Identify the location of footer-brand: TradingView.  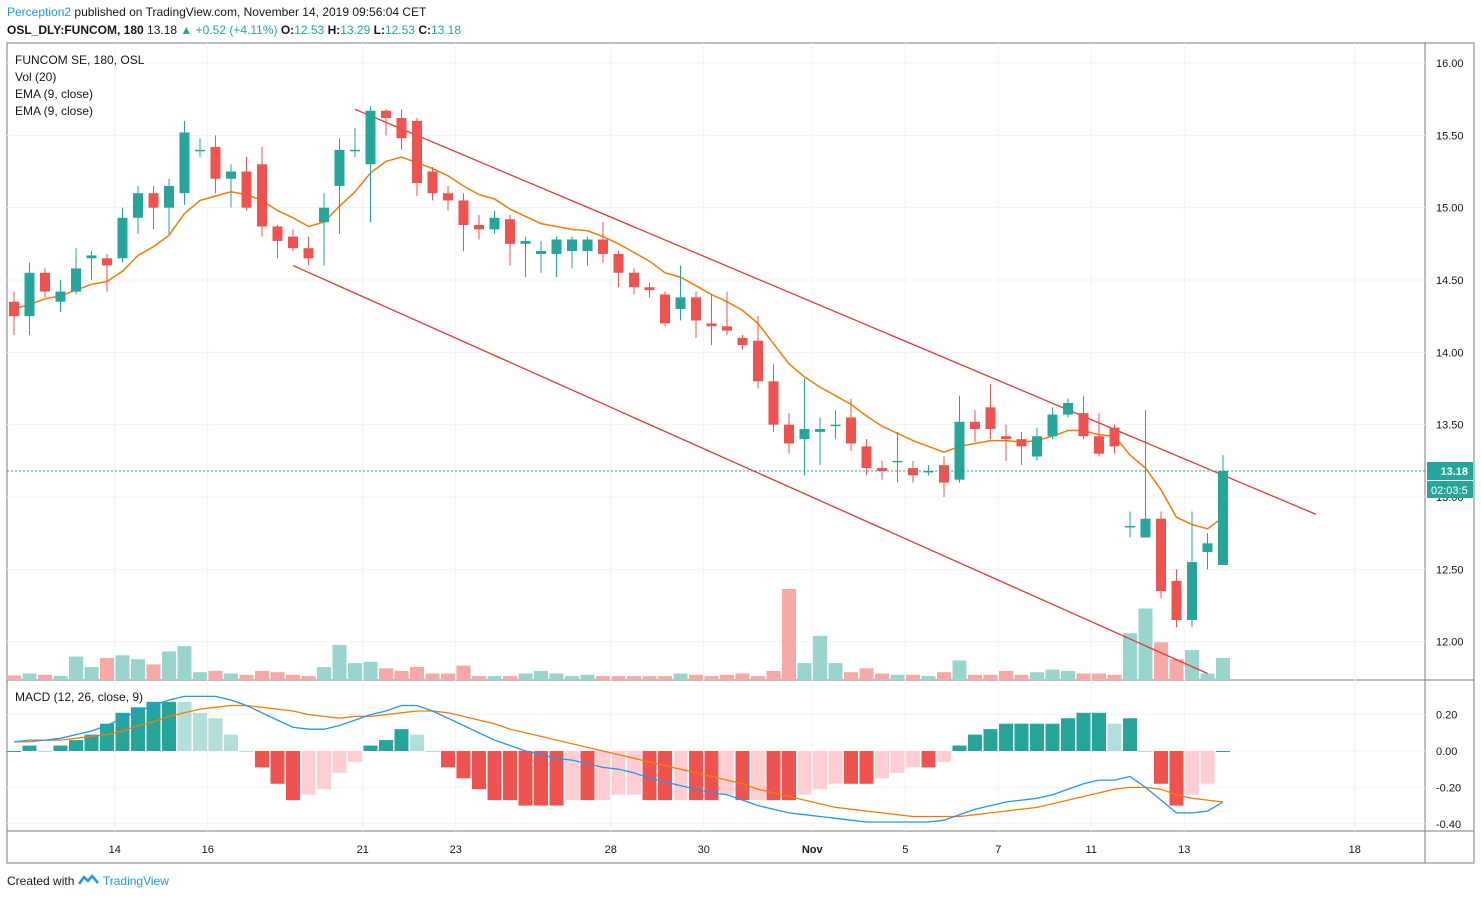
(135, 881).